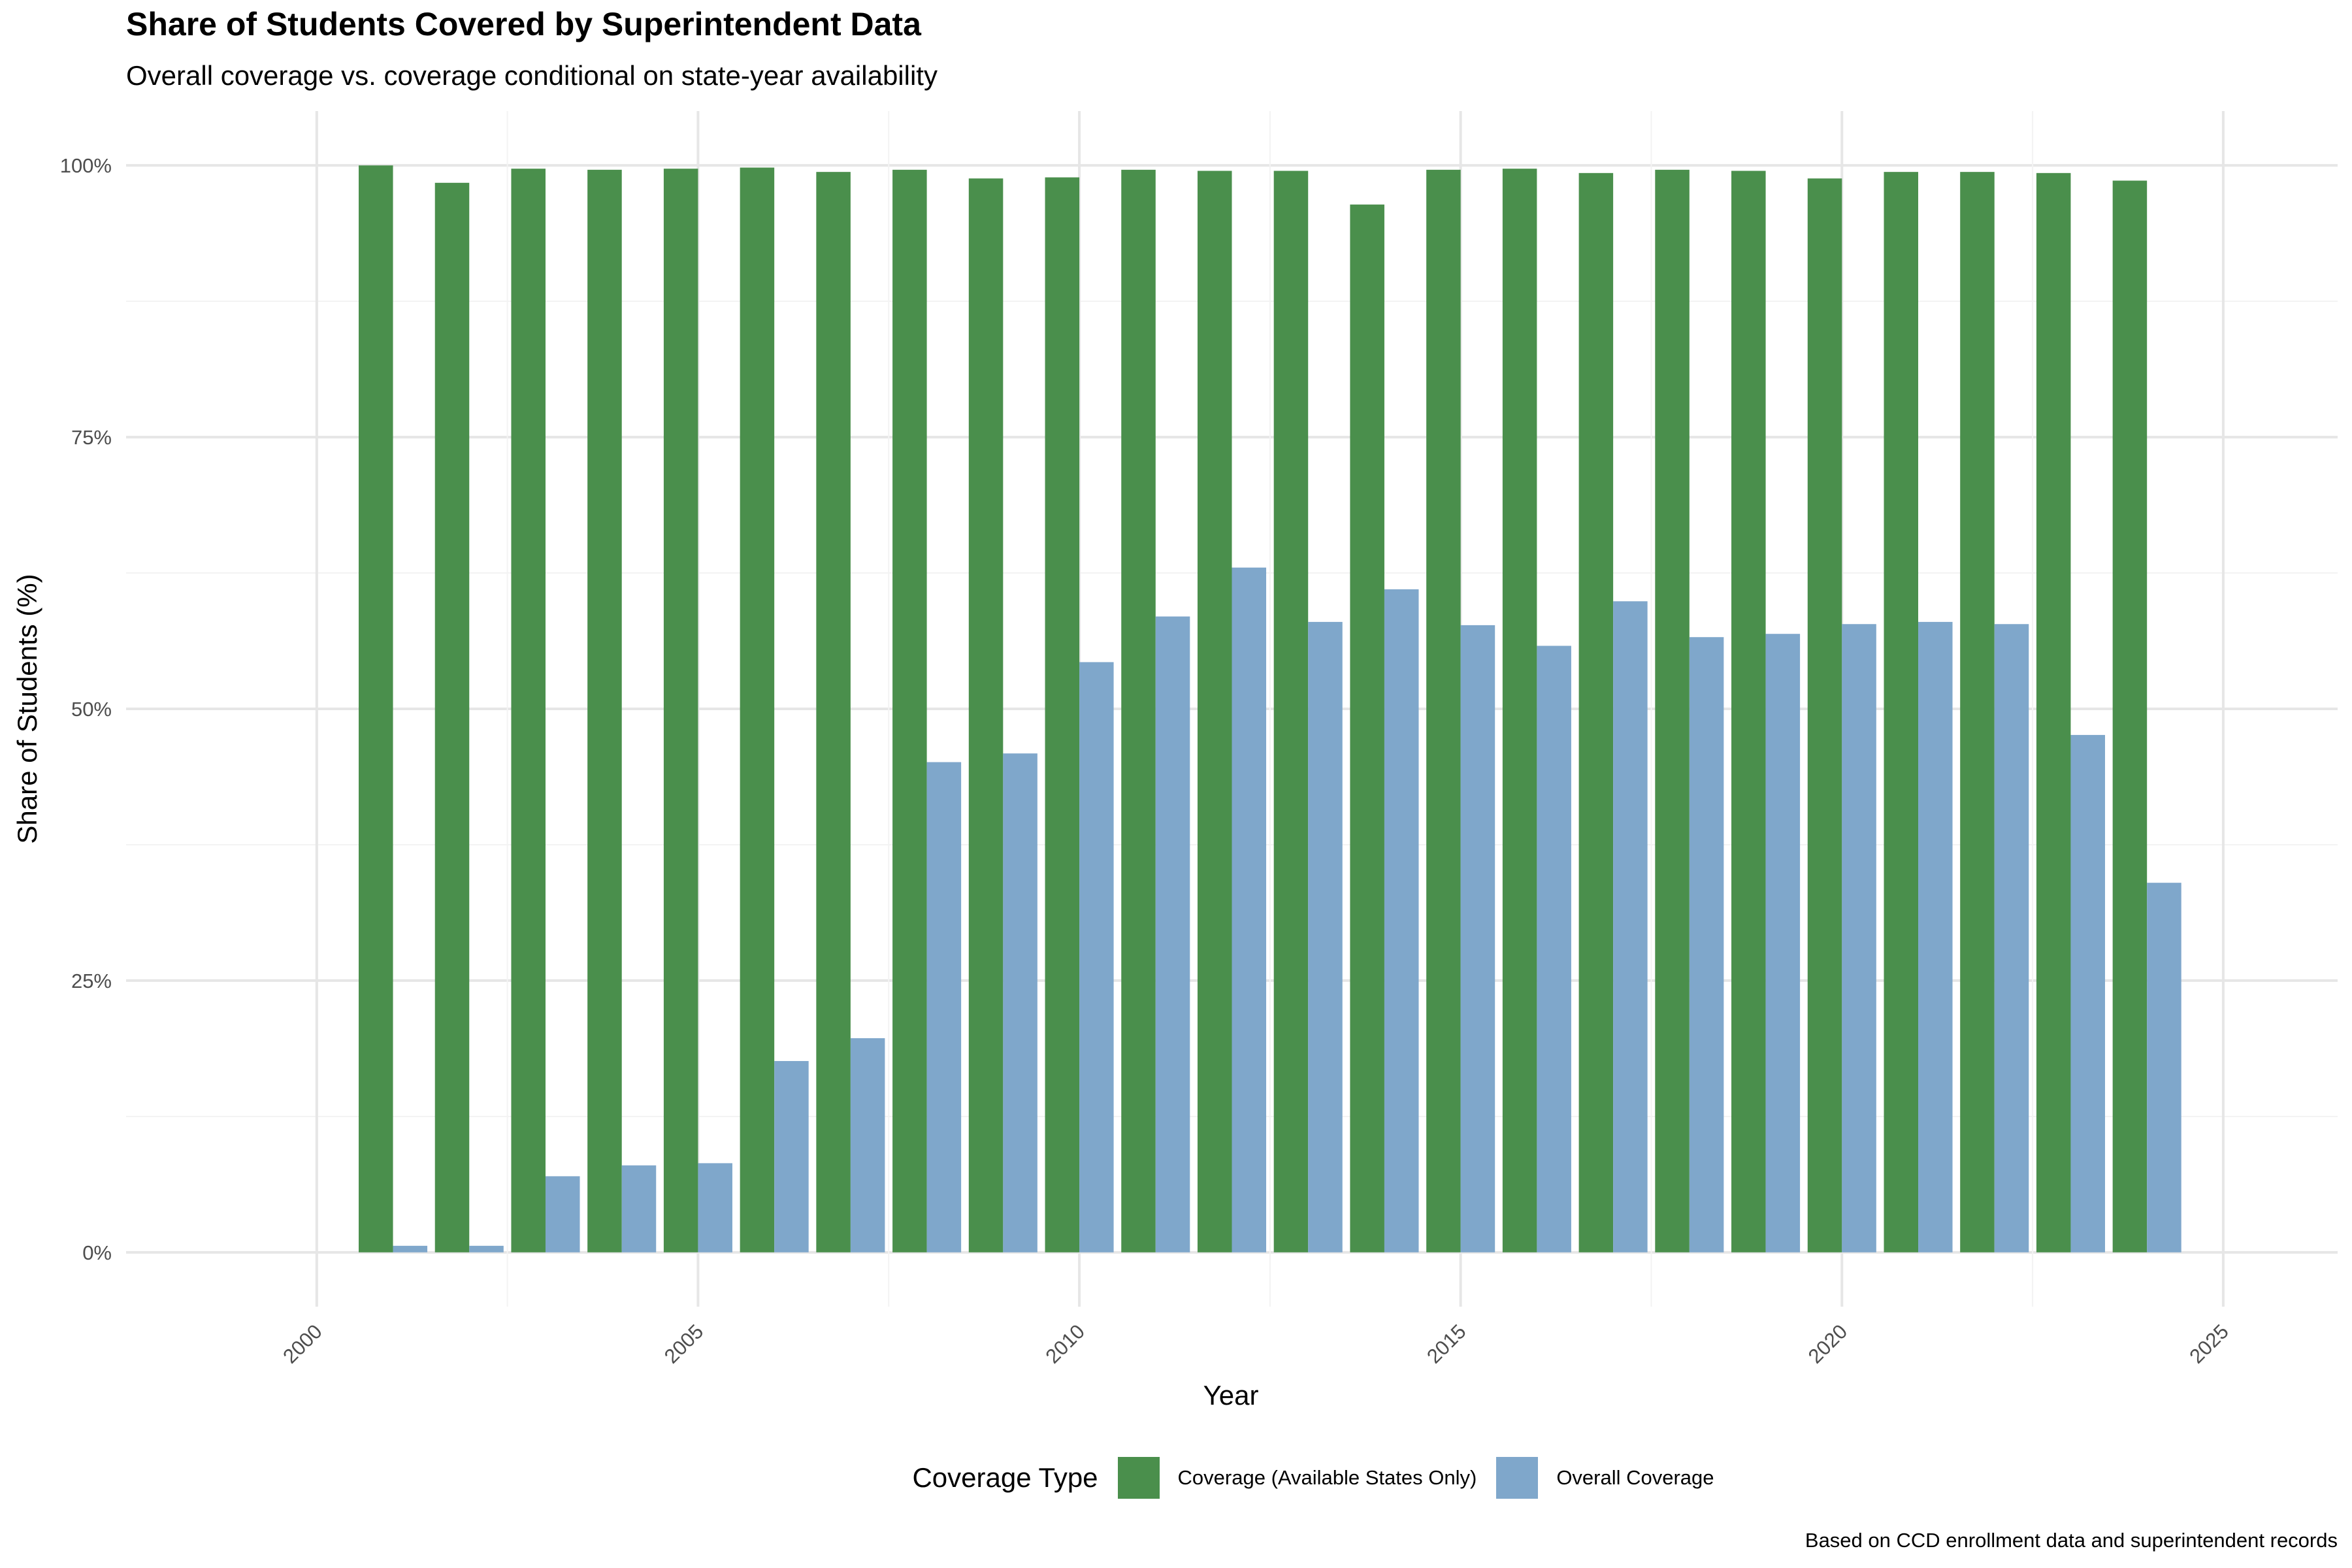  What do you see at coordinates (1517, 1478) in the screenshot?
I see `legend-key-overall` at bounding box center [1517, 1478].